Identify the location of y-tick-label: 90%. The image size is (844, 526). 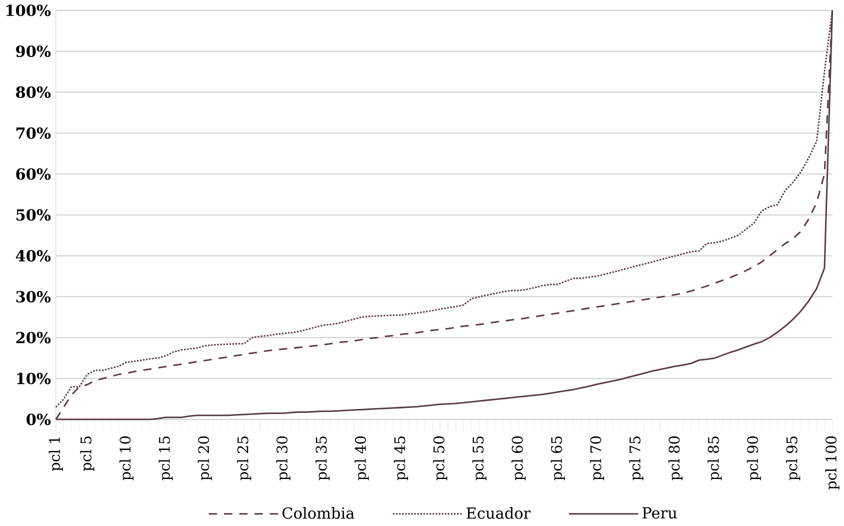
(33, 51).